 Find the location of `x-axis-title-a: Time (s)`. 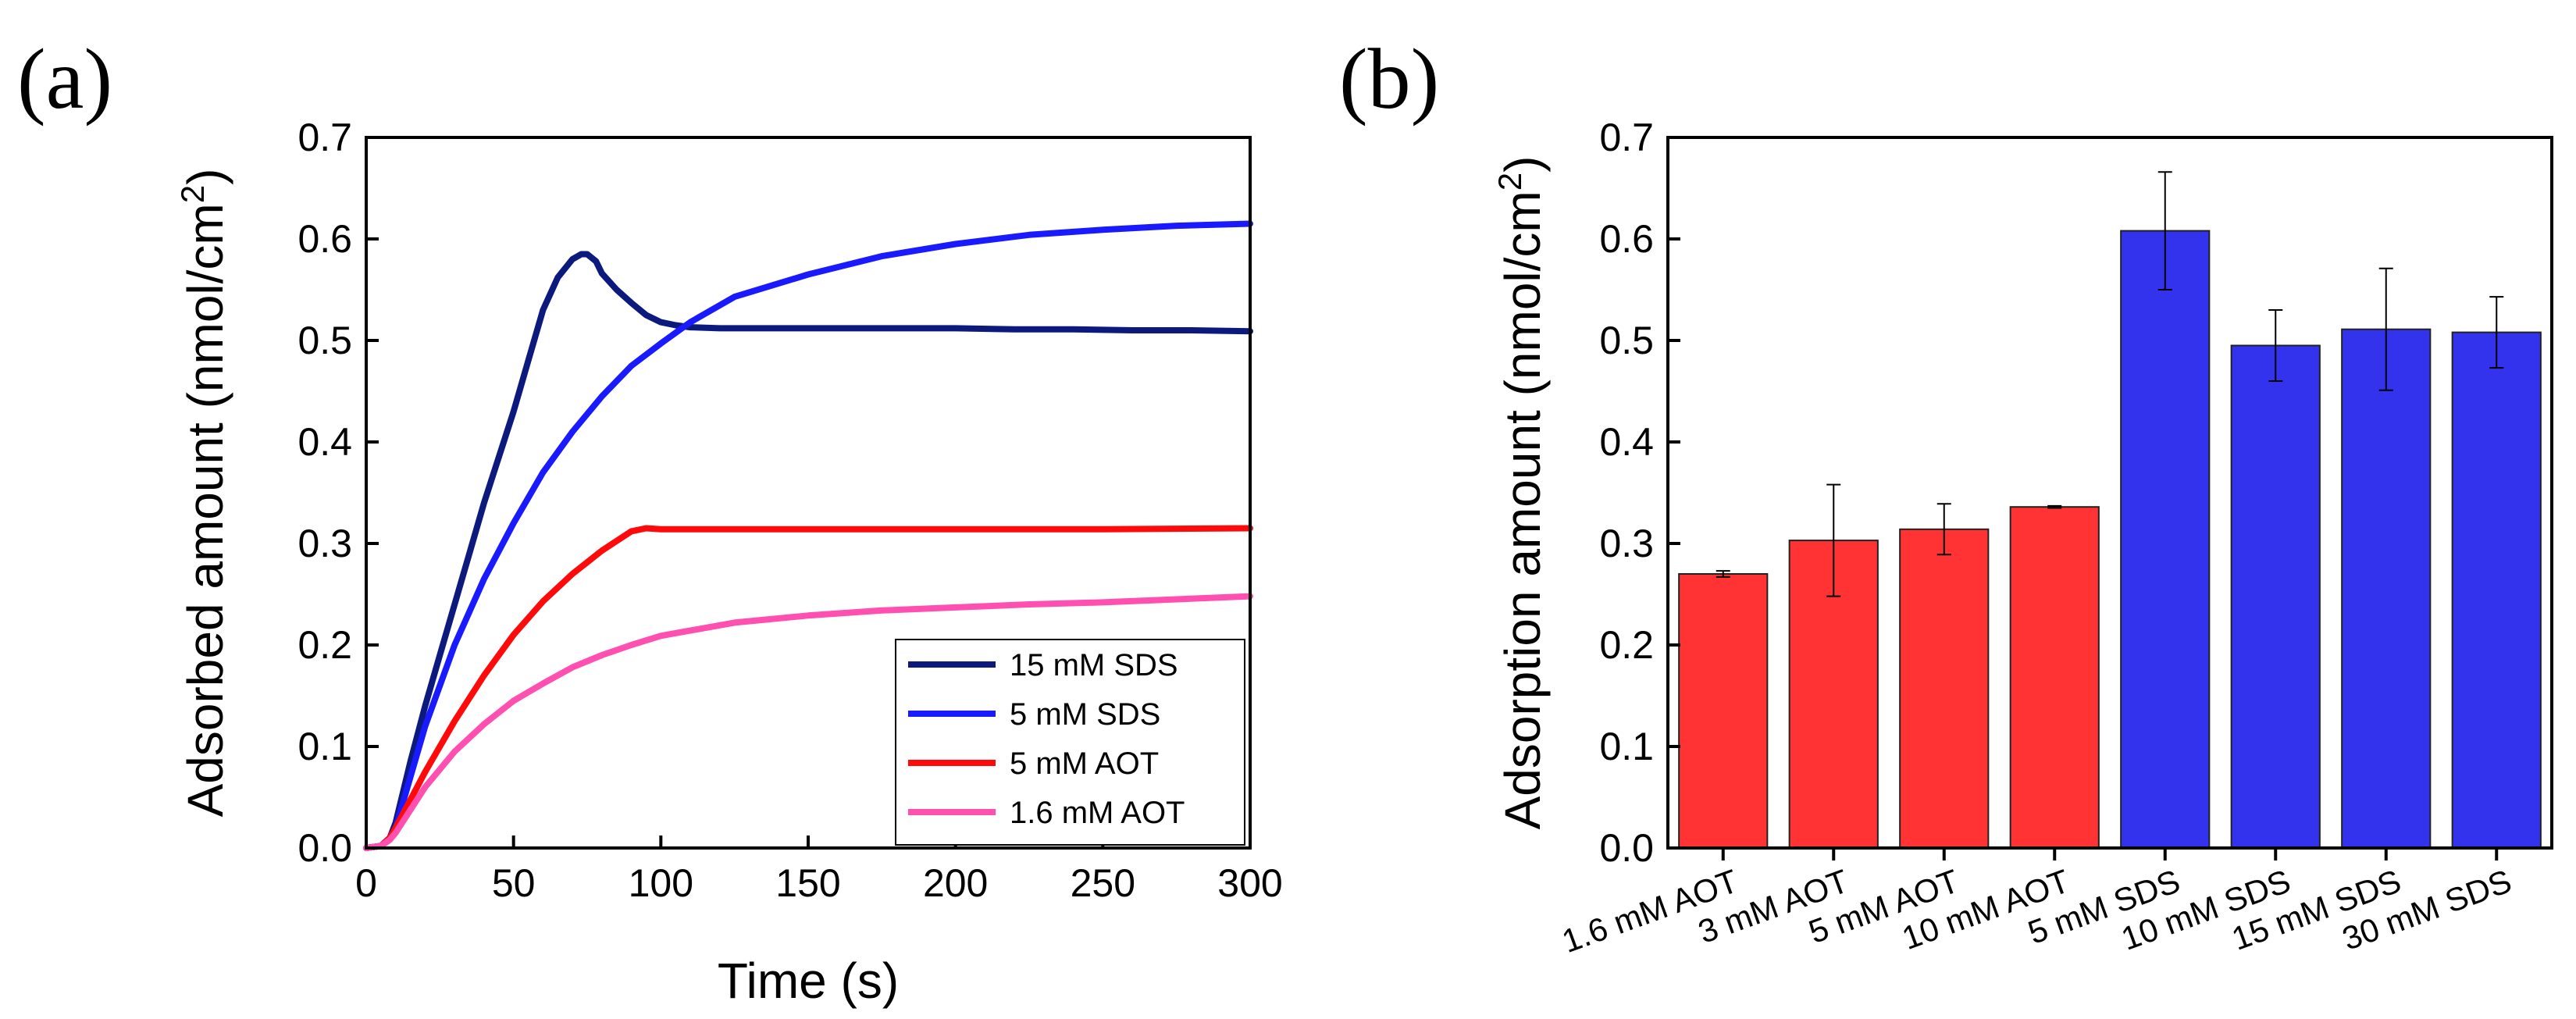

x-axis-title-a: Time (s) is located at coordinates (808, 981).